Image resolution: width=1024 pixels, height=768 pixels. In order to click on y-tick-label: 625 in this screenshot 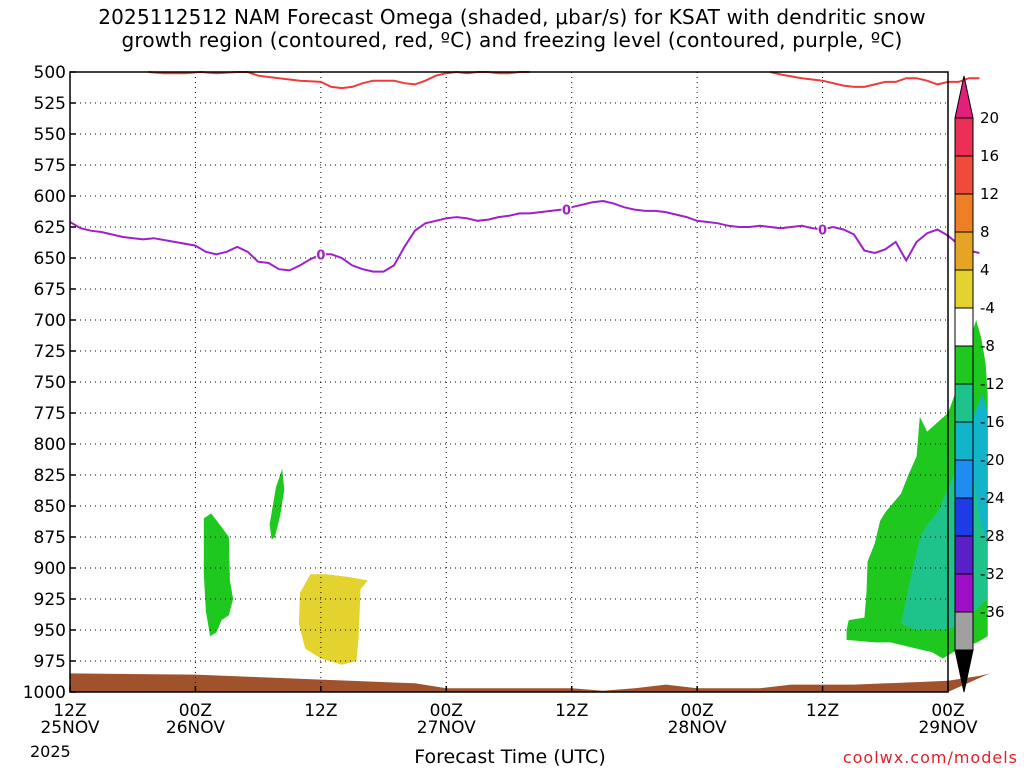, I will do `click(50, 228)`.